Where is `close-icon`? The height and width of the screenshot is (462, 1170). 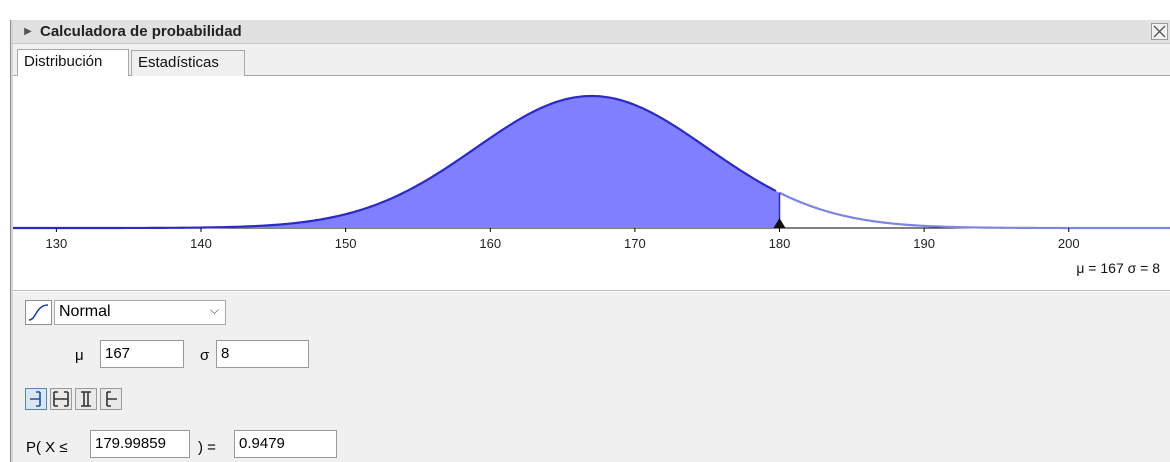 close-icon is located at coordinates (1159, 31).